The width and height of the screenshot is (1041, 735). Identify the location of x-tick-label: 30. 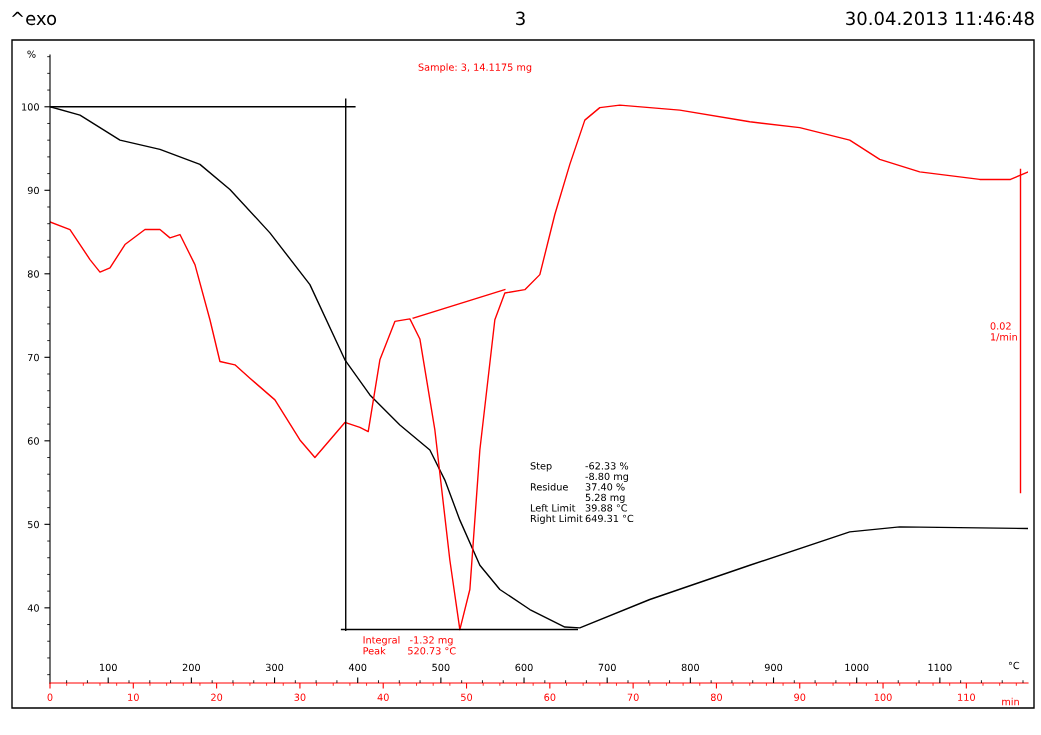
(300, 697).